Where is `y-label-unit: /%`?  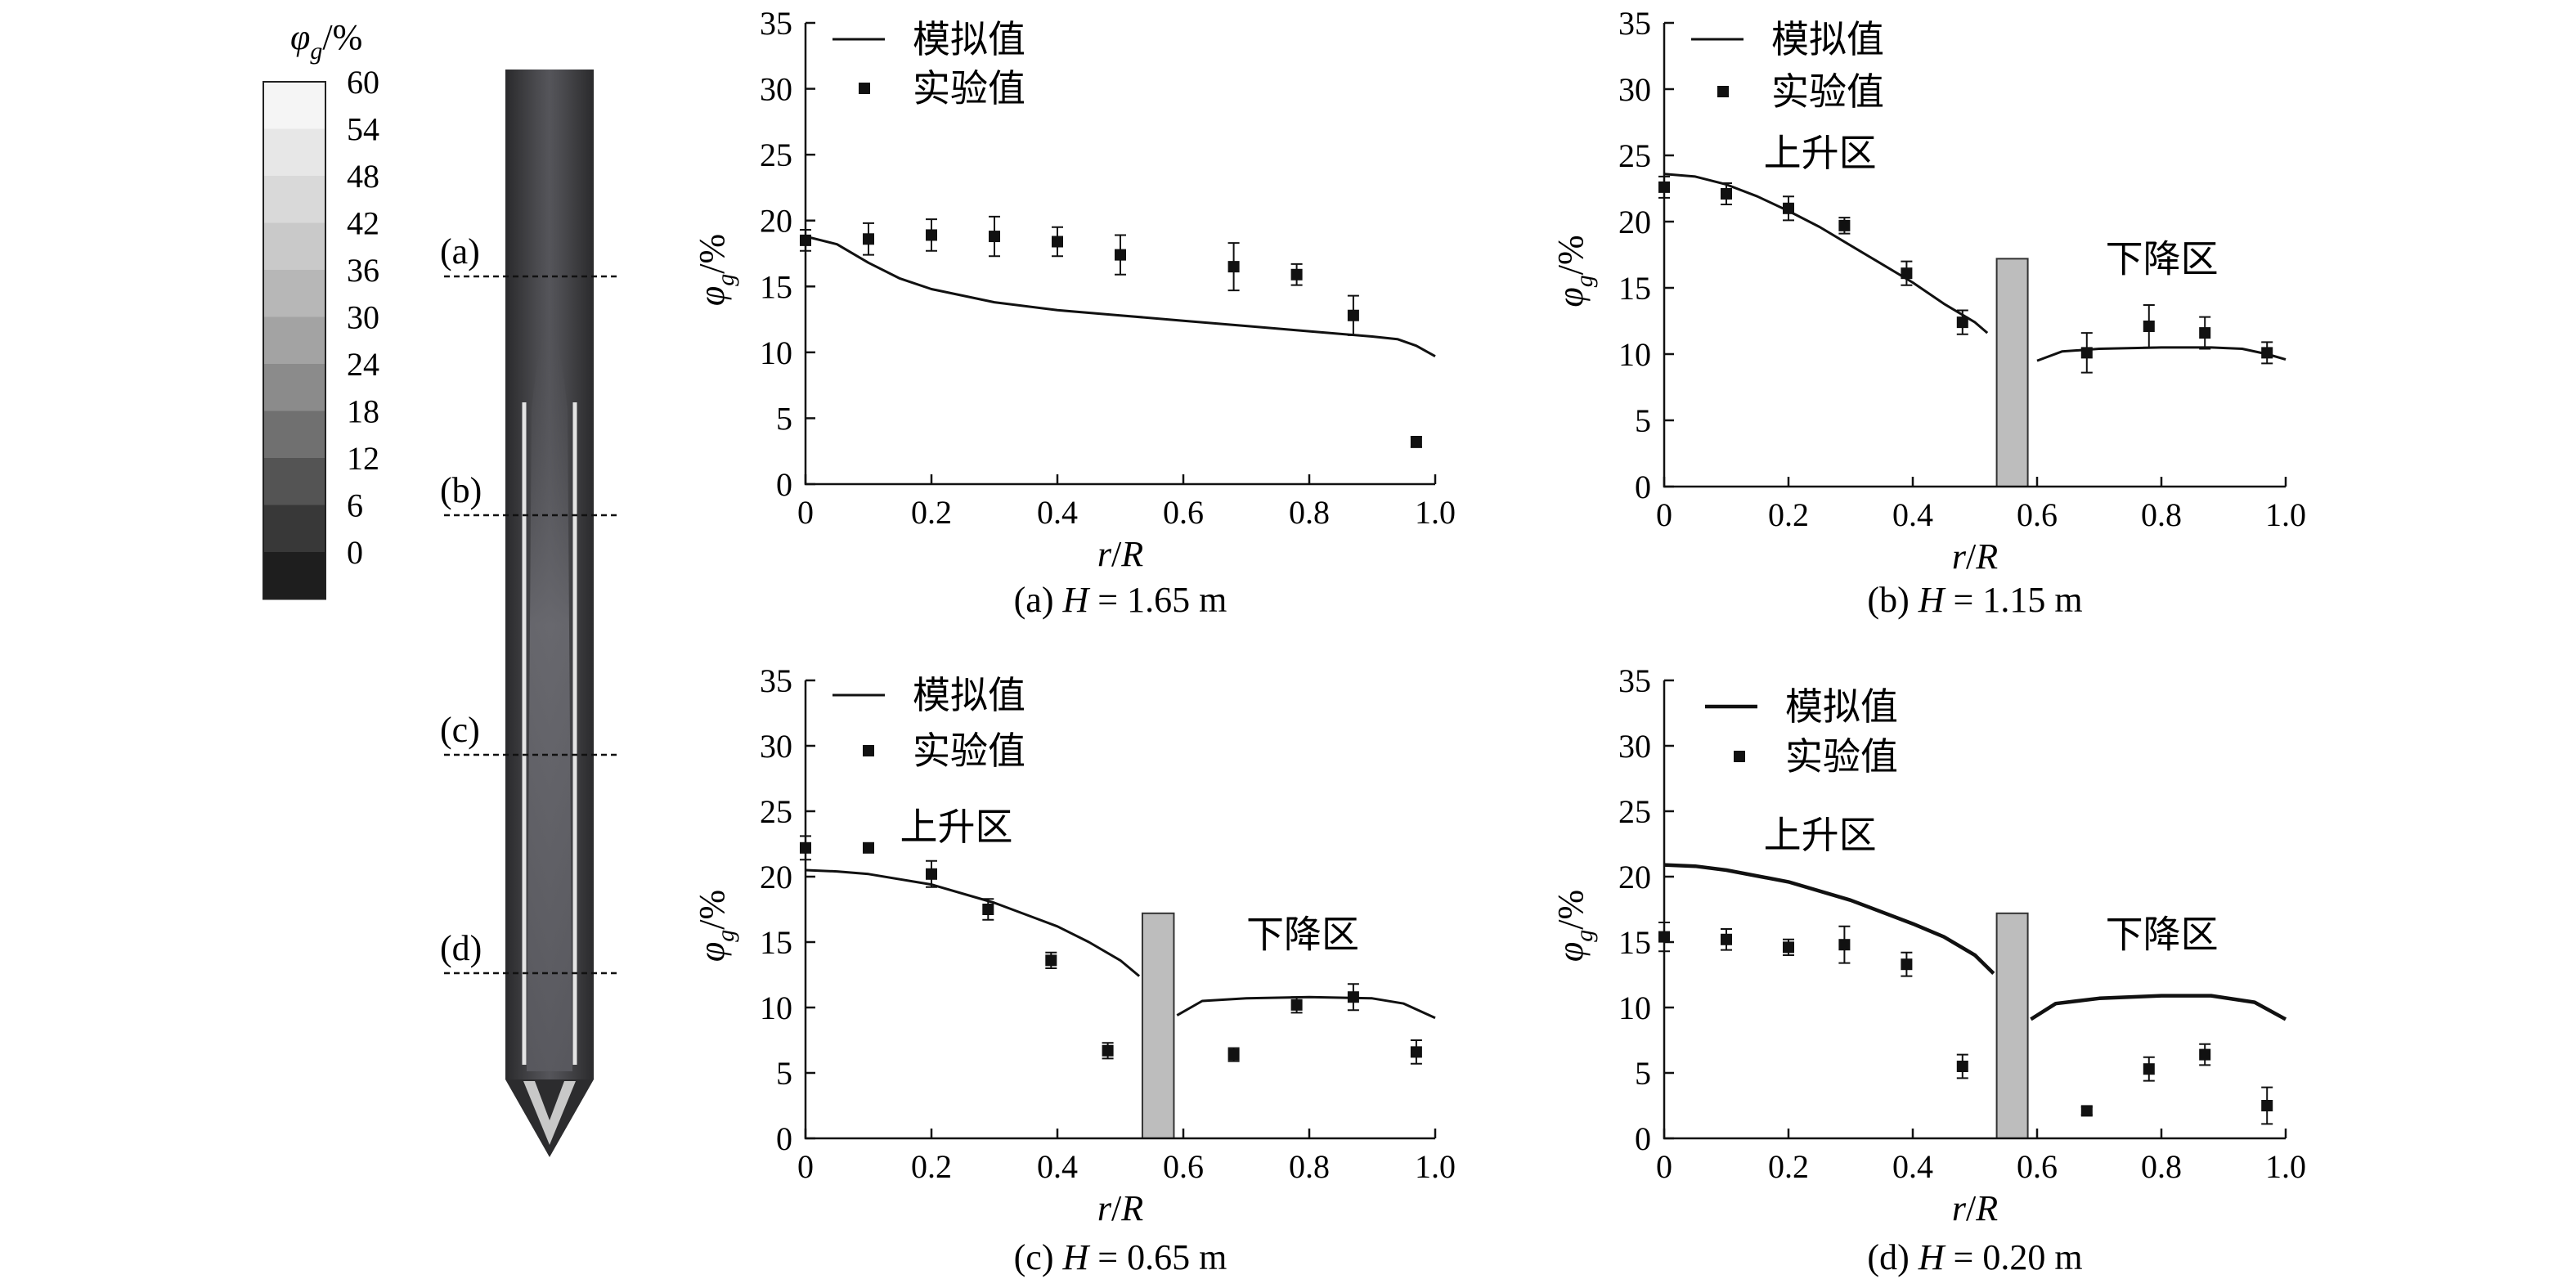 y-label-unit: /% is located at coordinates (1571, 255).